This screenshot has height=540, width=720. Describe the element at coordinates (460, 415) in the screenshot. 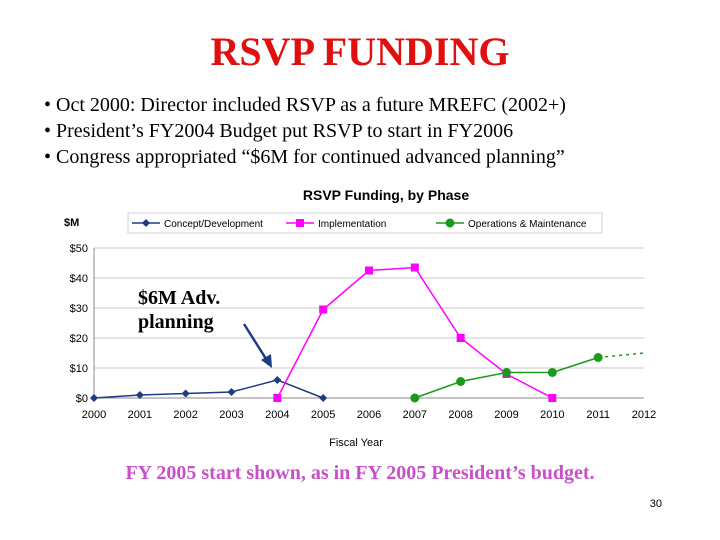

I see `x-tick-label: 2008` at that location.